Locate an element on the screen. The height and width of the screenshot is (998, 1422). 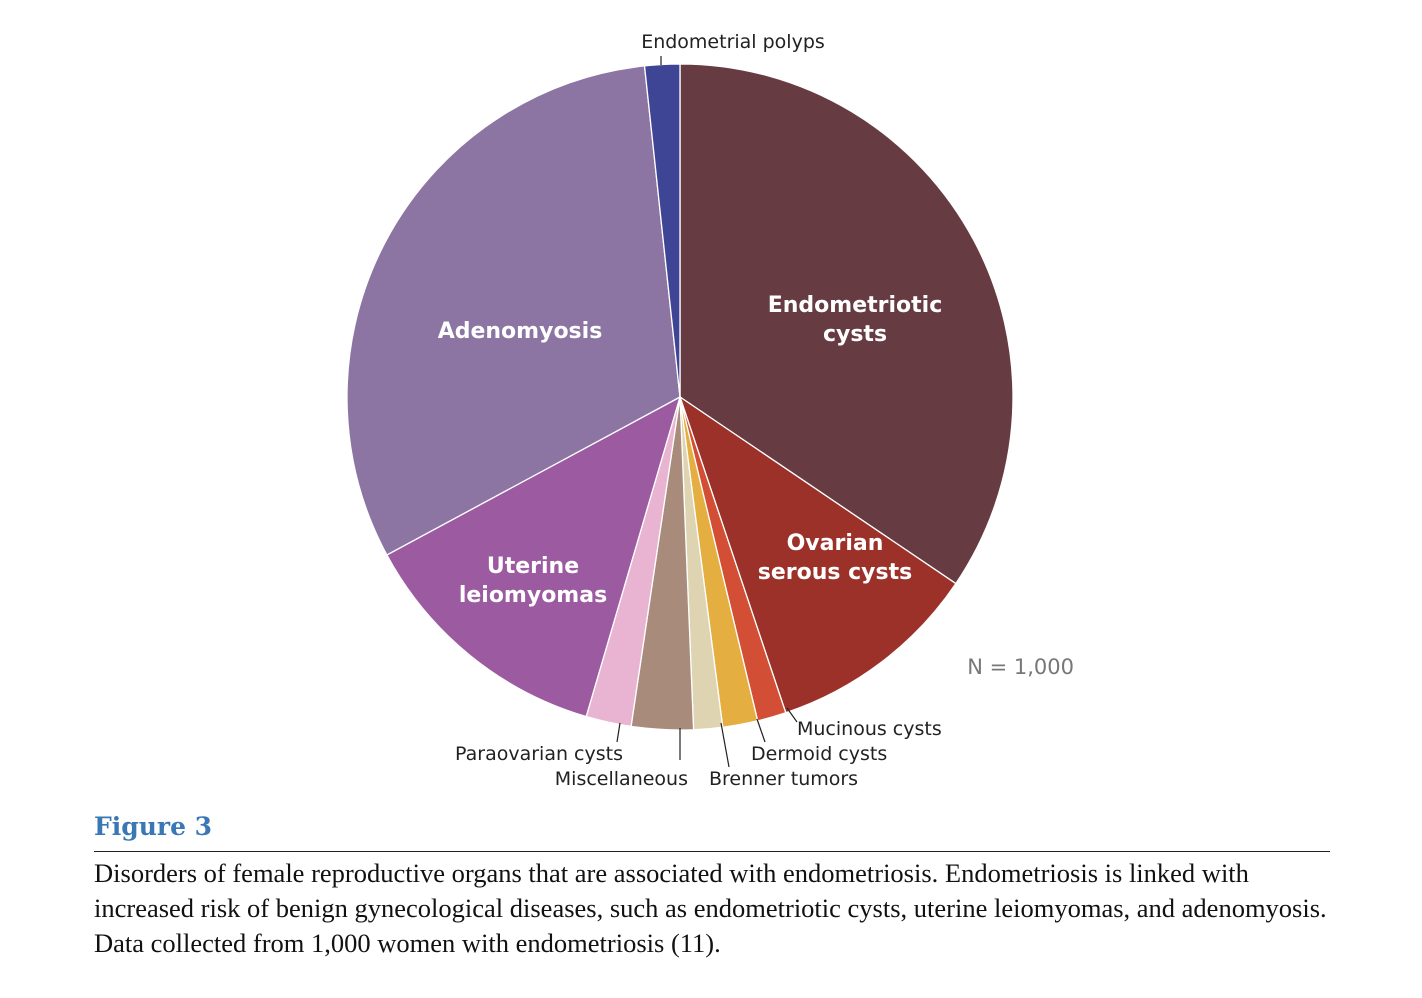
figure-label: Figure 3 is located at coordinates (153, 826).